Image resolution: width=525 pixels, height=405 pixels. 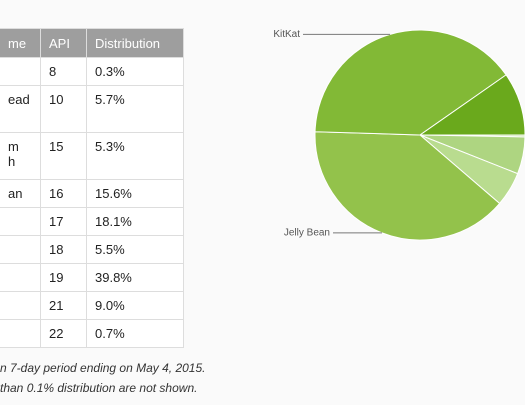 I want to click on table-cell: 18, so click(x=63, y=249).